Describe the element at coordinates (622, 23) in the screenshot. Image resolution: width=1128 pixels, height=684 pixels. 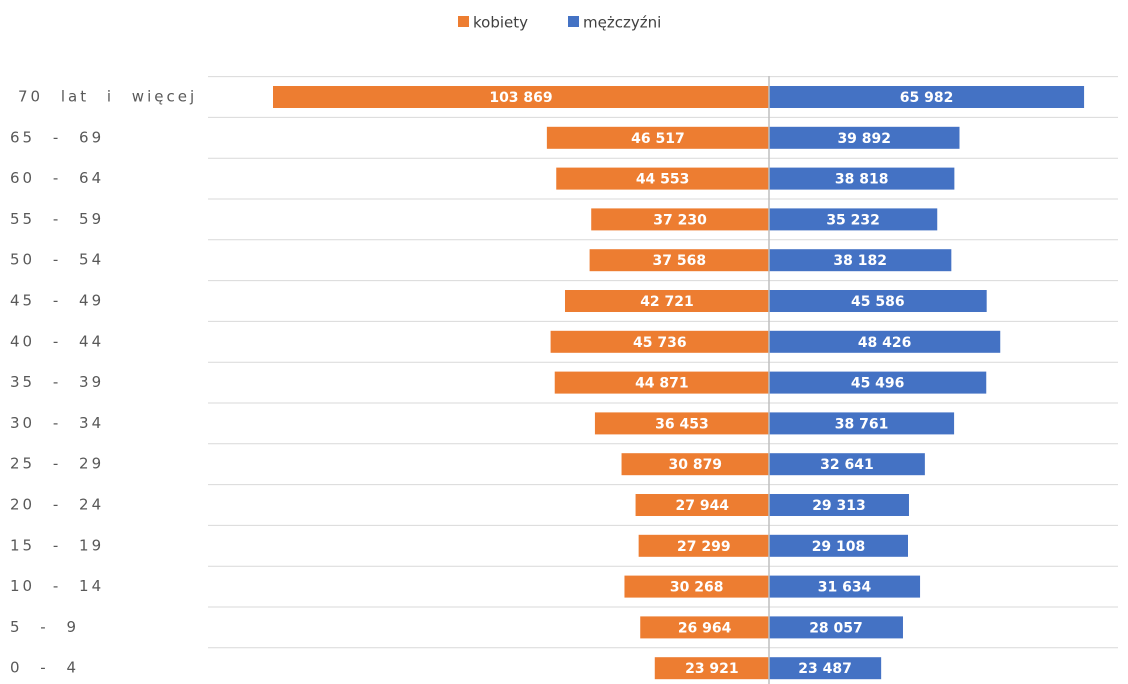
I see `legend-label: mężczyźni` at that location.